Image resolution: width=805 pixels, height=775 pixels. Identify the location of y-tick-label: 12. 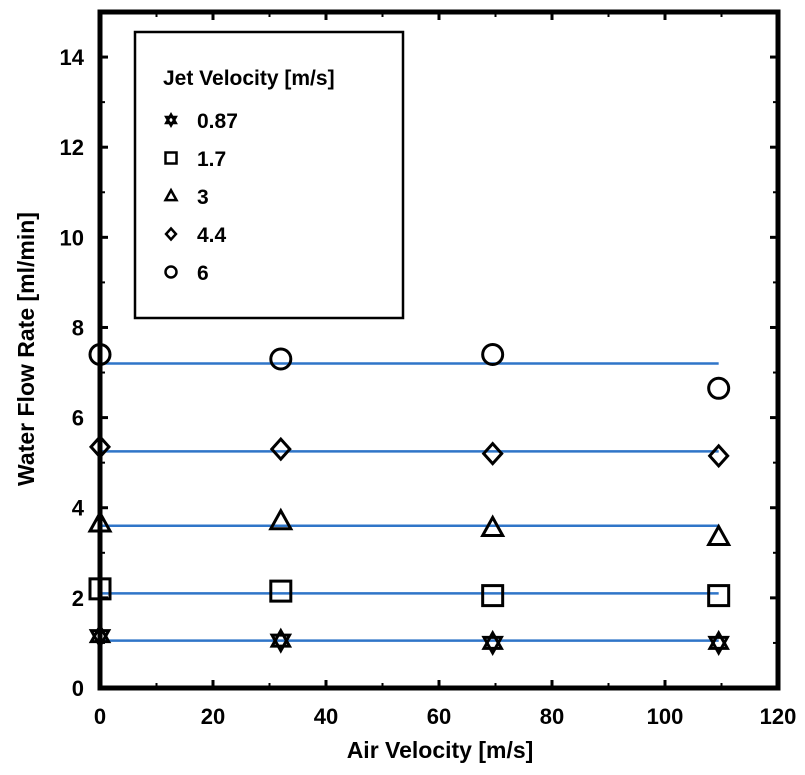
(72, 147).